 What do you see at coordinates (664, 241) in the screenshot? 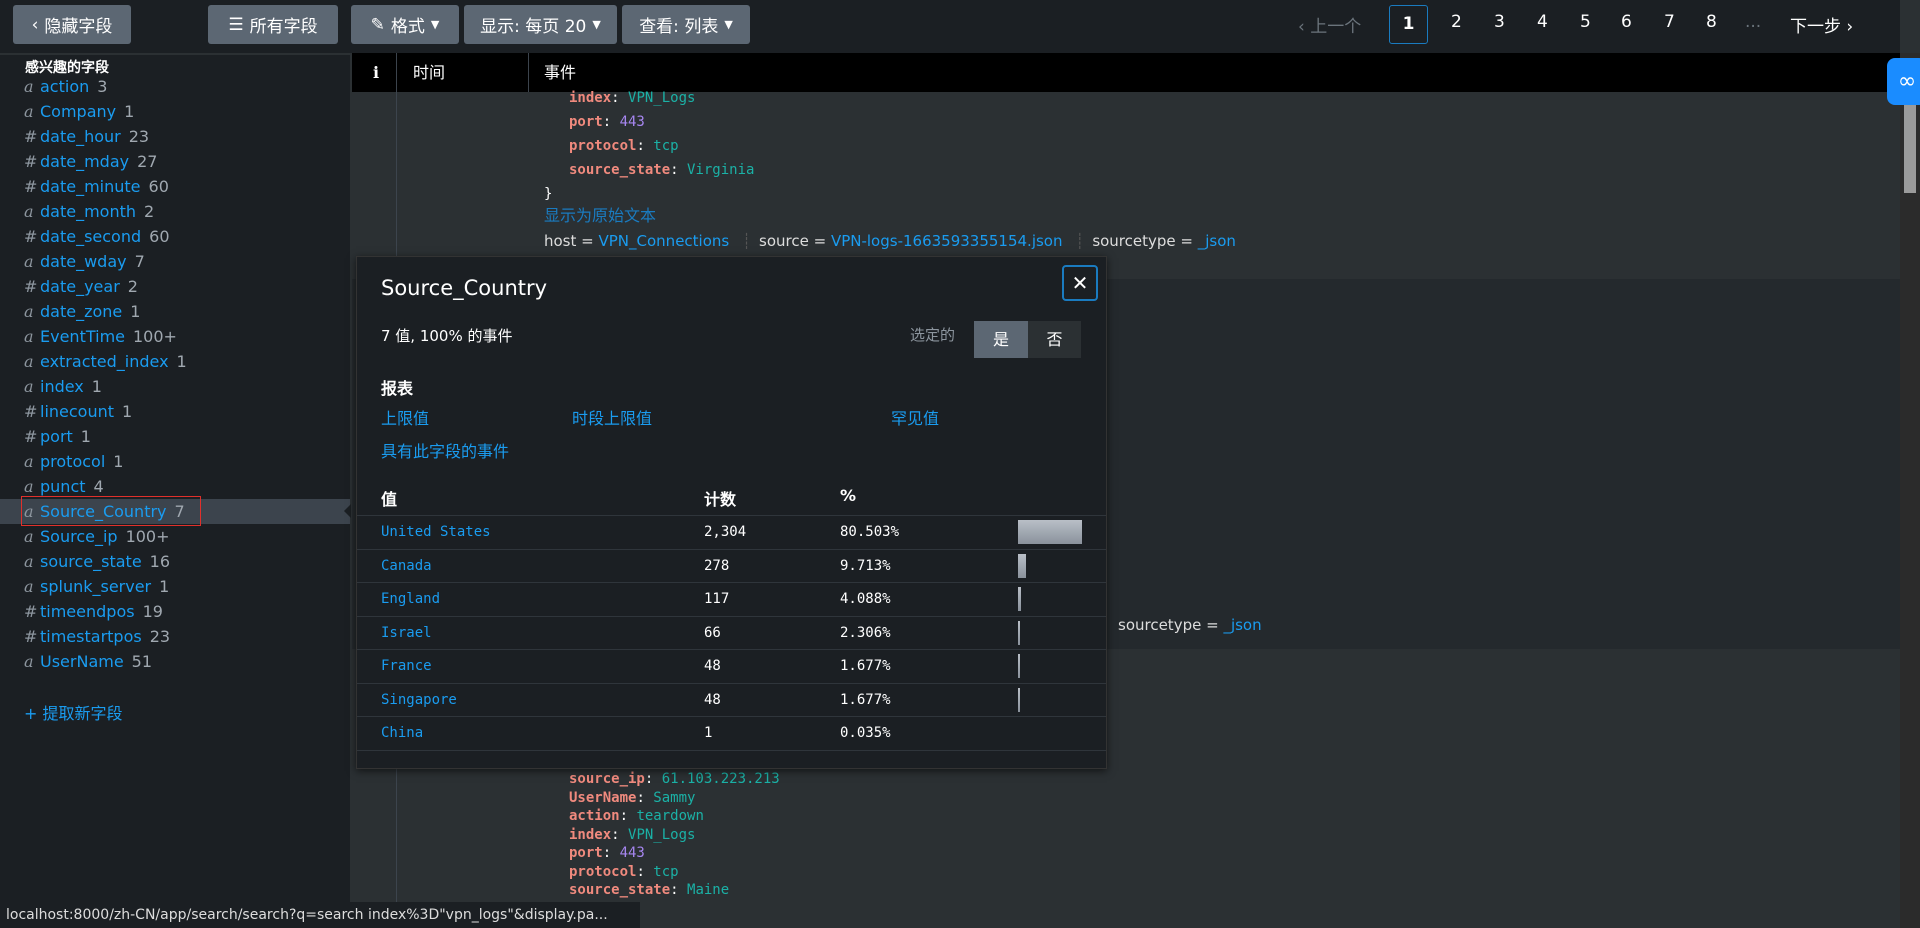
I see `host-value-link: VPN_Connections` at bounding box center [664, 241].